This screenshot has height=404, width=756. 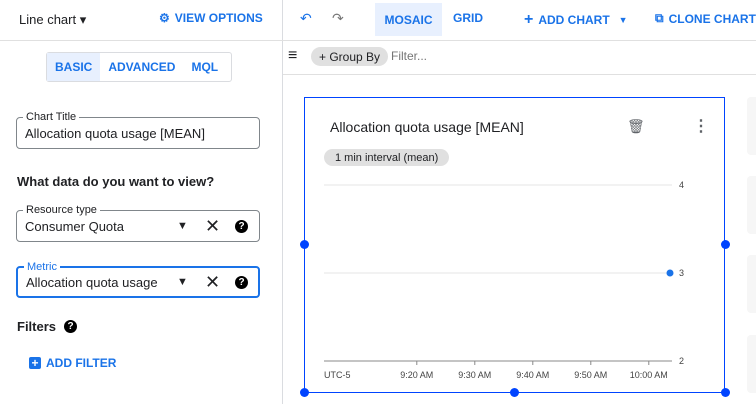 I want to click on add-chart-button: + ADD CHART ▼, so click(x=576, y=20).